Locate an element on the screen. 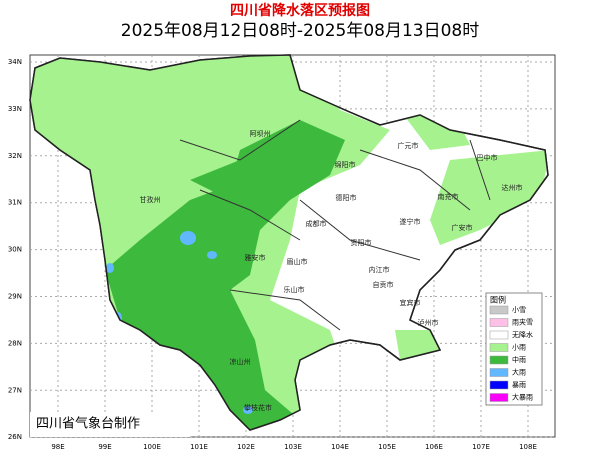  lon-label: 106E is located at coordinates (434, 447).